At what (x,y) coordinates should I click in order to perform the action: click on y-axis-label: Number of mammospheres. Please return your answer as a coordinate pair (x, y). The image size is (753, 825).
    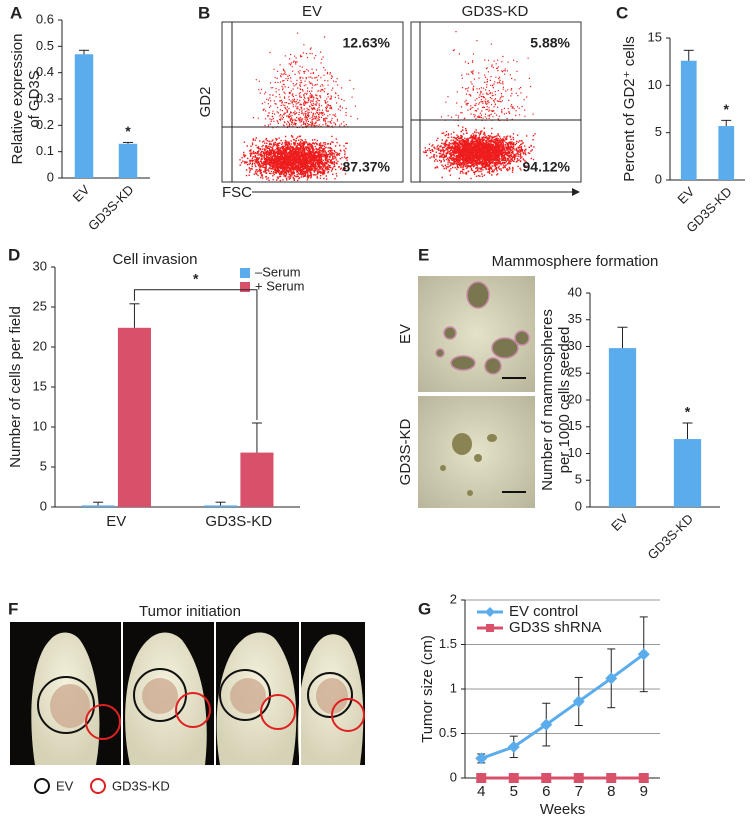
    Looking at the image, I should click on (547, 400).